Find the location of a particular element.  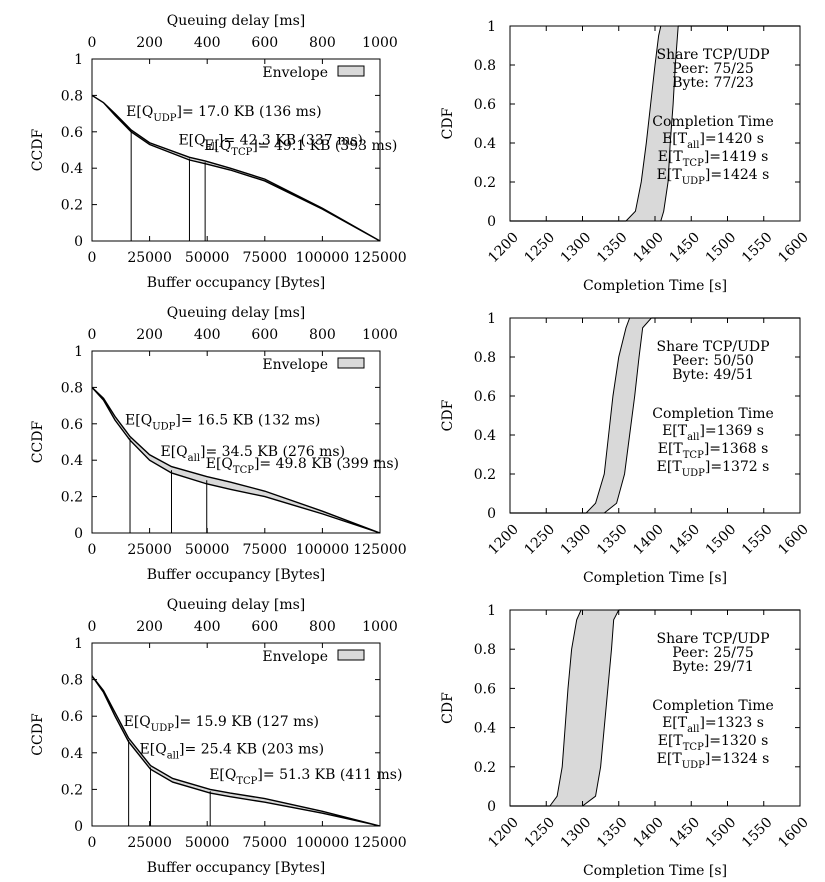

mean-annotation: E[Qall]= 34.5 KB (276 ms) is located at coordinates (252, 454).